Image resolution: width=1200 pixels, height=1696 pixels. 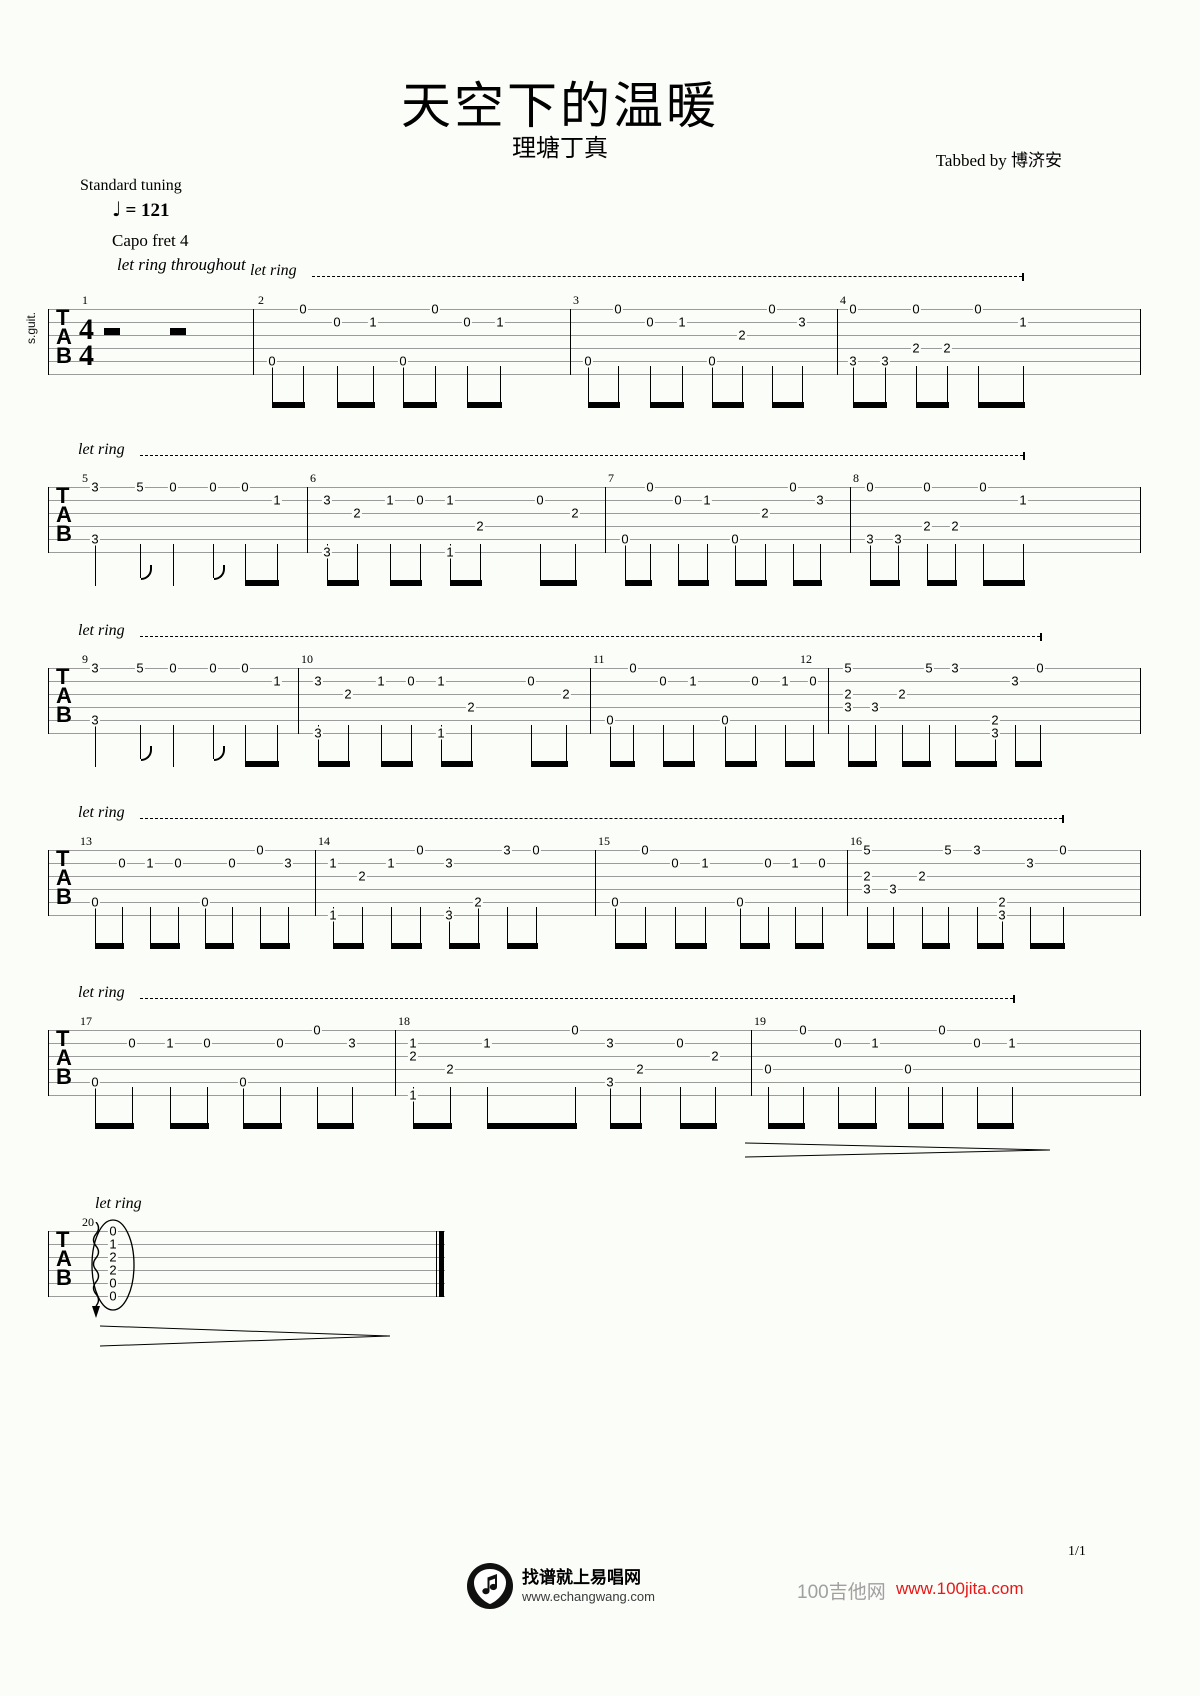 I want to click on measure-number: 20, so click(x=88, y=1222).